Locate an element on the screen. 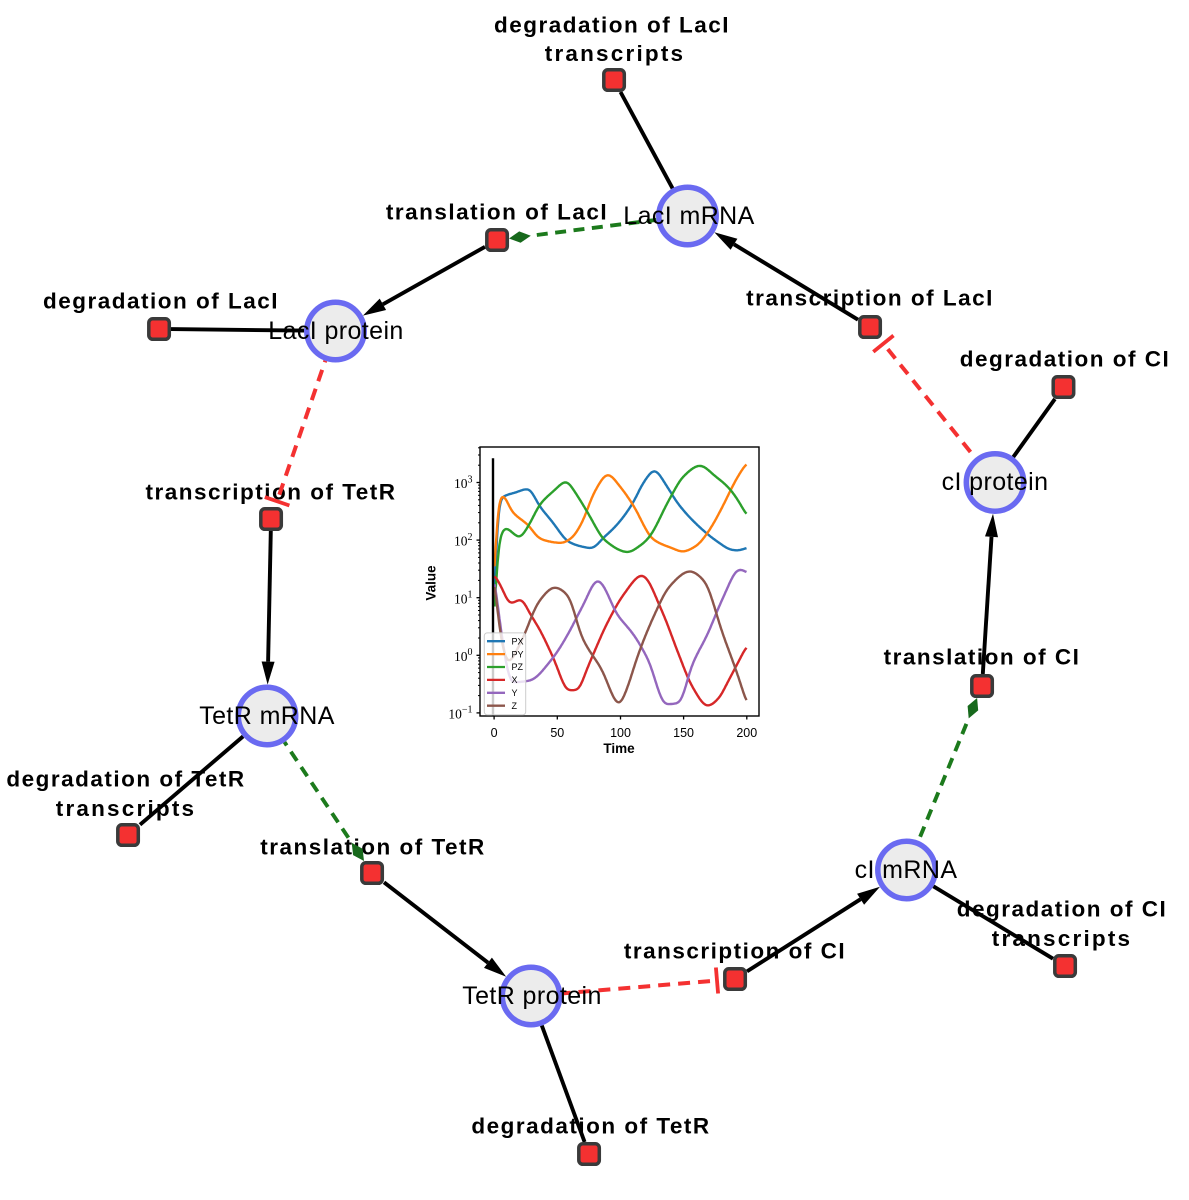 The image size is (1189, 1200). svg-text: PZ is located at coordinates (518, 667).